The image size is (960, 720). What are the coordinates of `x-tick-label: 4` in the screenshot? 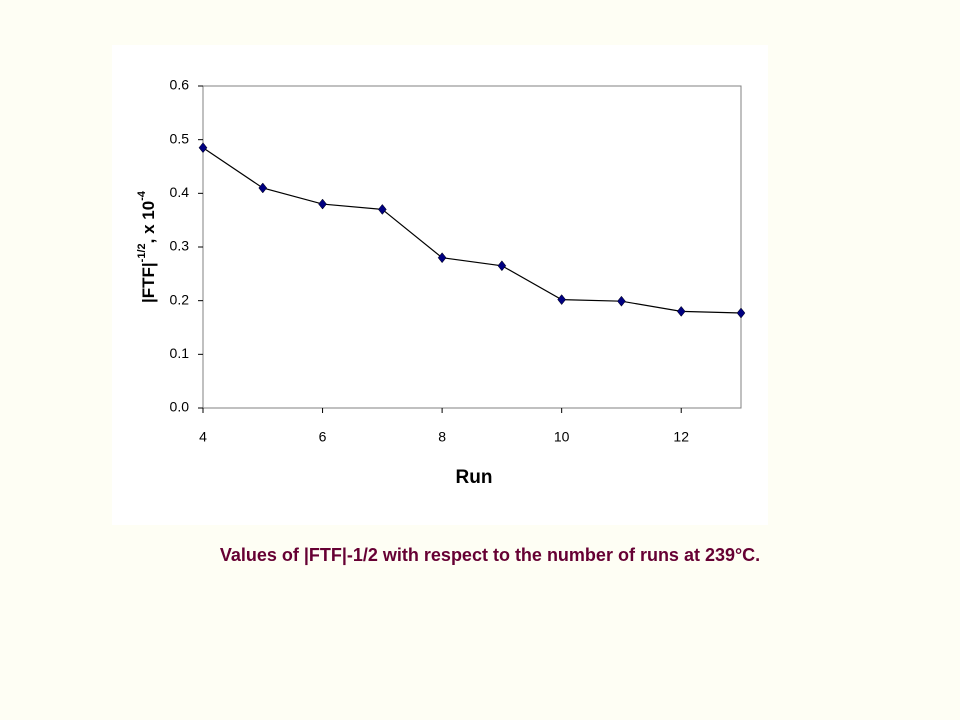 It's located at (203, 437).